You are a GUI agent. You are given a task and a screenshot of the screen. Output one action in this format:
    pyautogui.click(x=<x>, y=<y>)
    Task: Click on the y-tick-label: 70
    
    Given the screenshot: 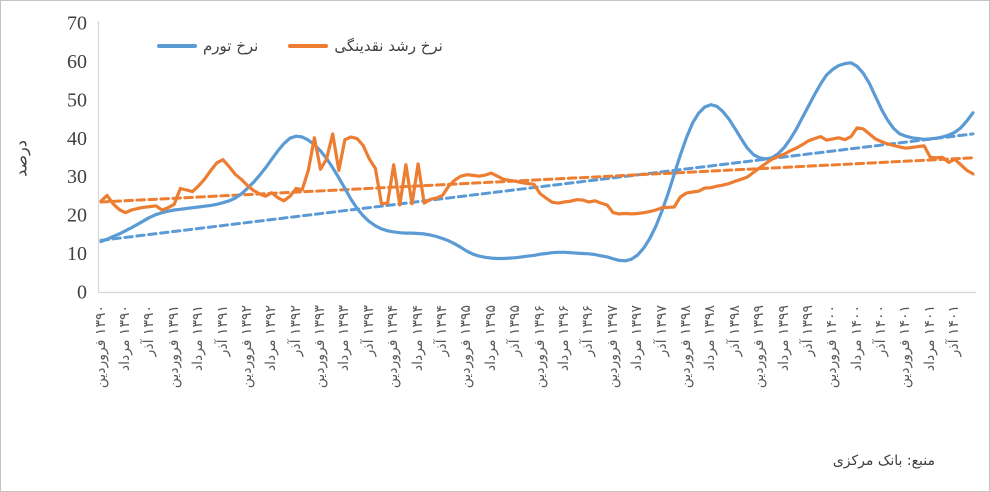 What is the action you would take?
    pyautogui.click(x=77, y=24)
    